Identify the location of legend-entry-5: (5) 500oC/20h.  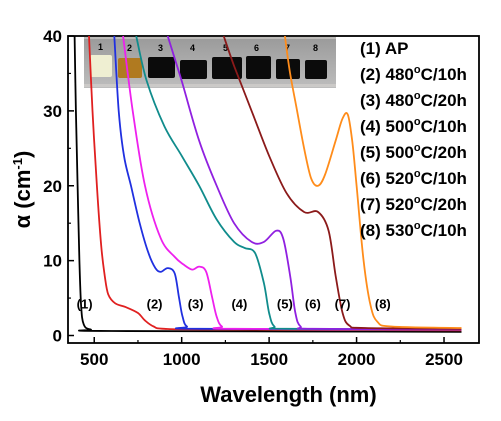
(413, 152).